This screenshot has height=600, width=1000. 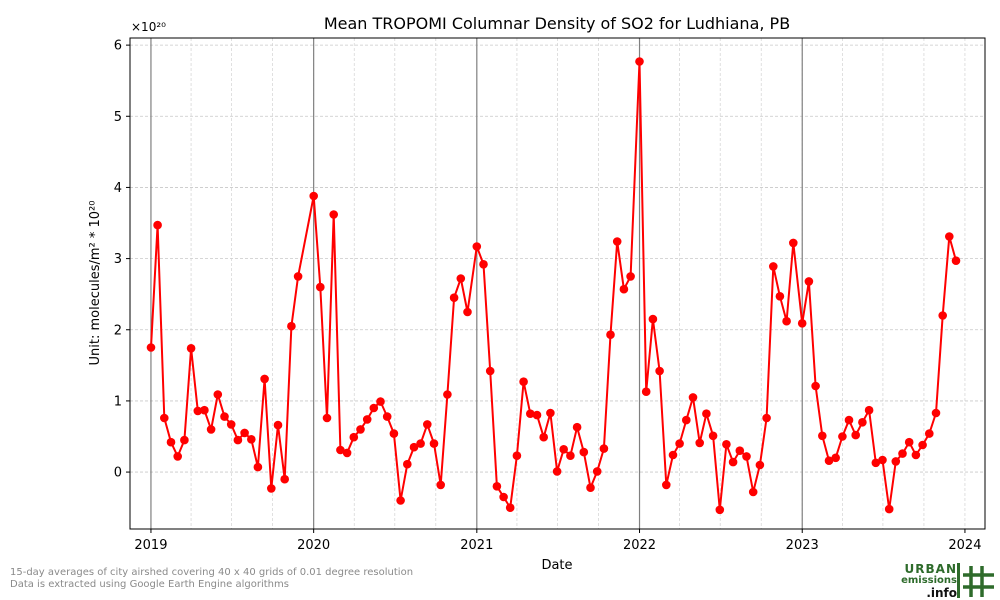 What do you see at coordinates (929, 580) in the screenshot?
I see `logo-text-emissions: emissions` at bounding box center [929, 580].